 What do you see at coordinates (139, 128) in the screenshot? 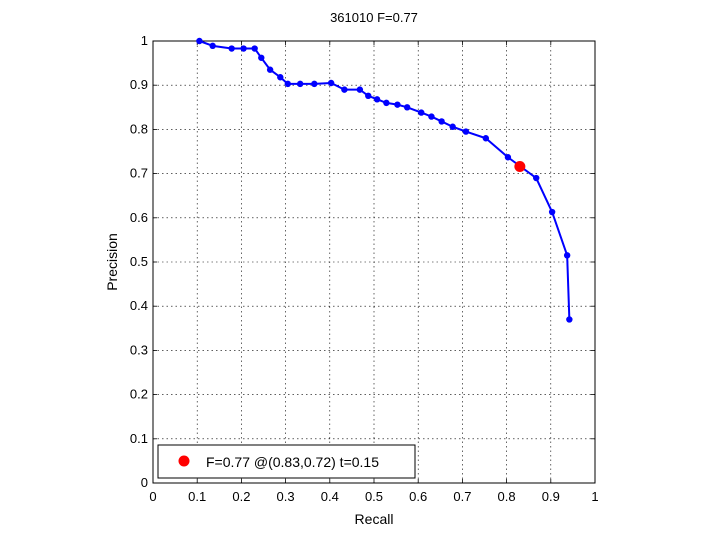
I see `y-tick-label: 0.8` at bounding box center [139, 128].